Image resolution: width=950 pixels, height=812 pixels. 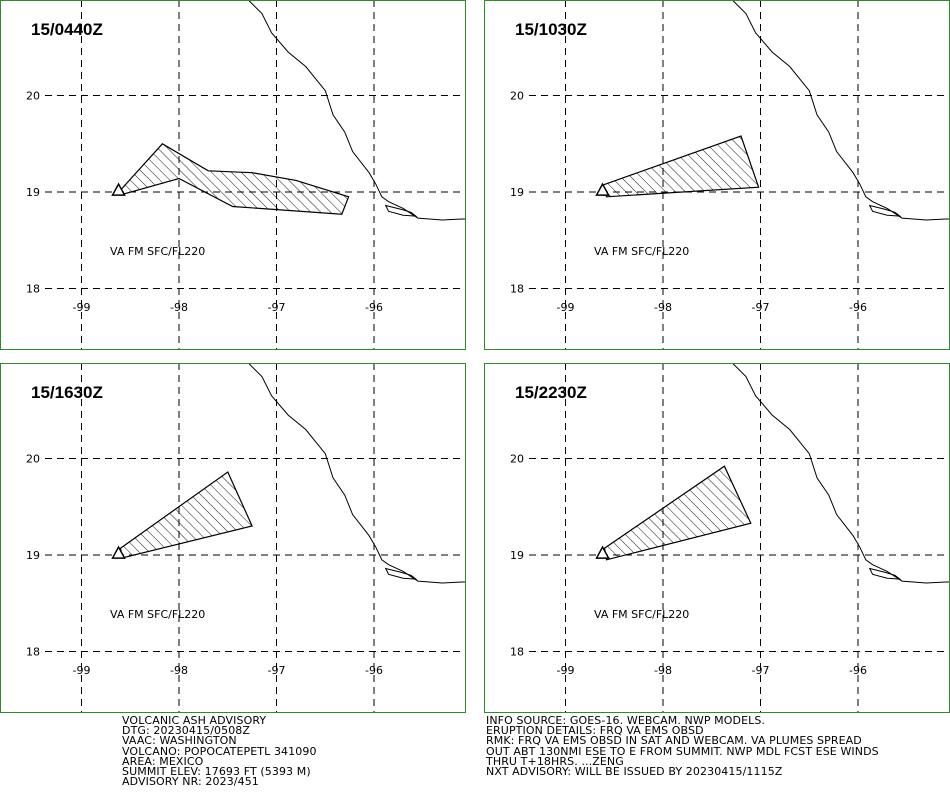 I want to click on advisory-area: AREA: MEXICO, so click(x=163, y=761).